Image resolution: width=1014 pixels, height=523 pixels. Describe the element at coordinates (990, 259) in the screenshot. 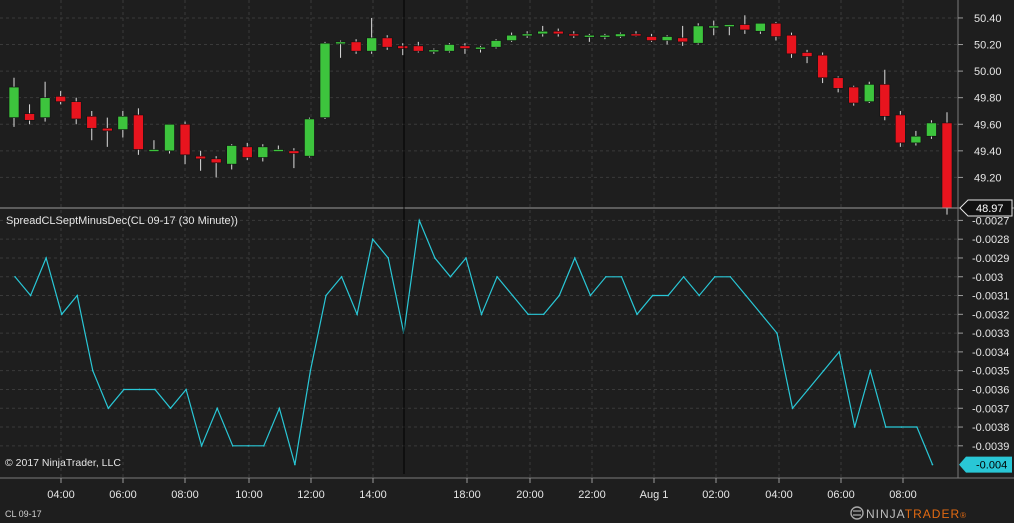

I see `spread-tick-label: -0.0029` at that location.